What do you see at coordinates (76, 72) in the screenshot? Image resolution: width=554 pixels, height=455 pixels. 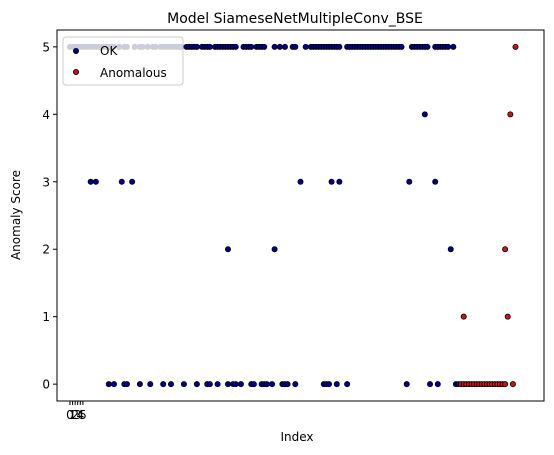 I see `legend-marker-anomalous` at bounding box center [76, 72].